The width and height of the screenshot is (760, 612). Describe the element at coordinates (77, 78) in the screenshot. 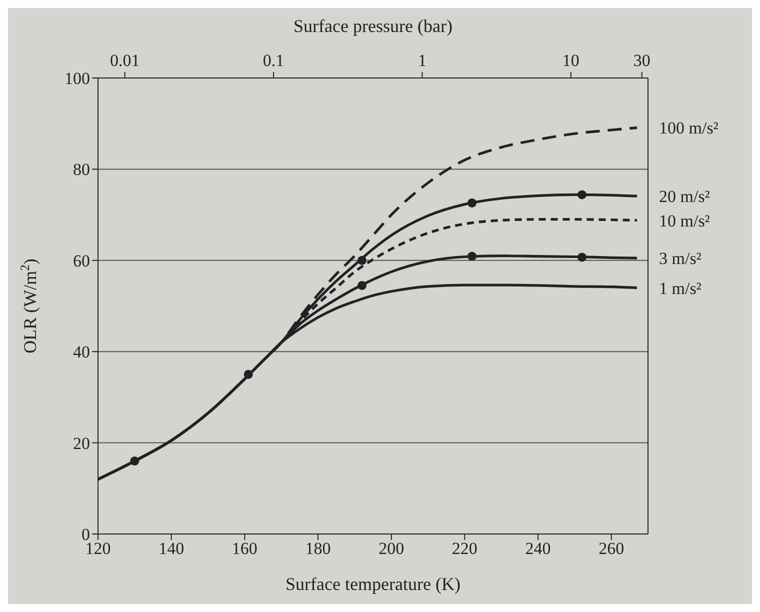

I see `y-tick-label: 100` at that location.